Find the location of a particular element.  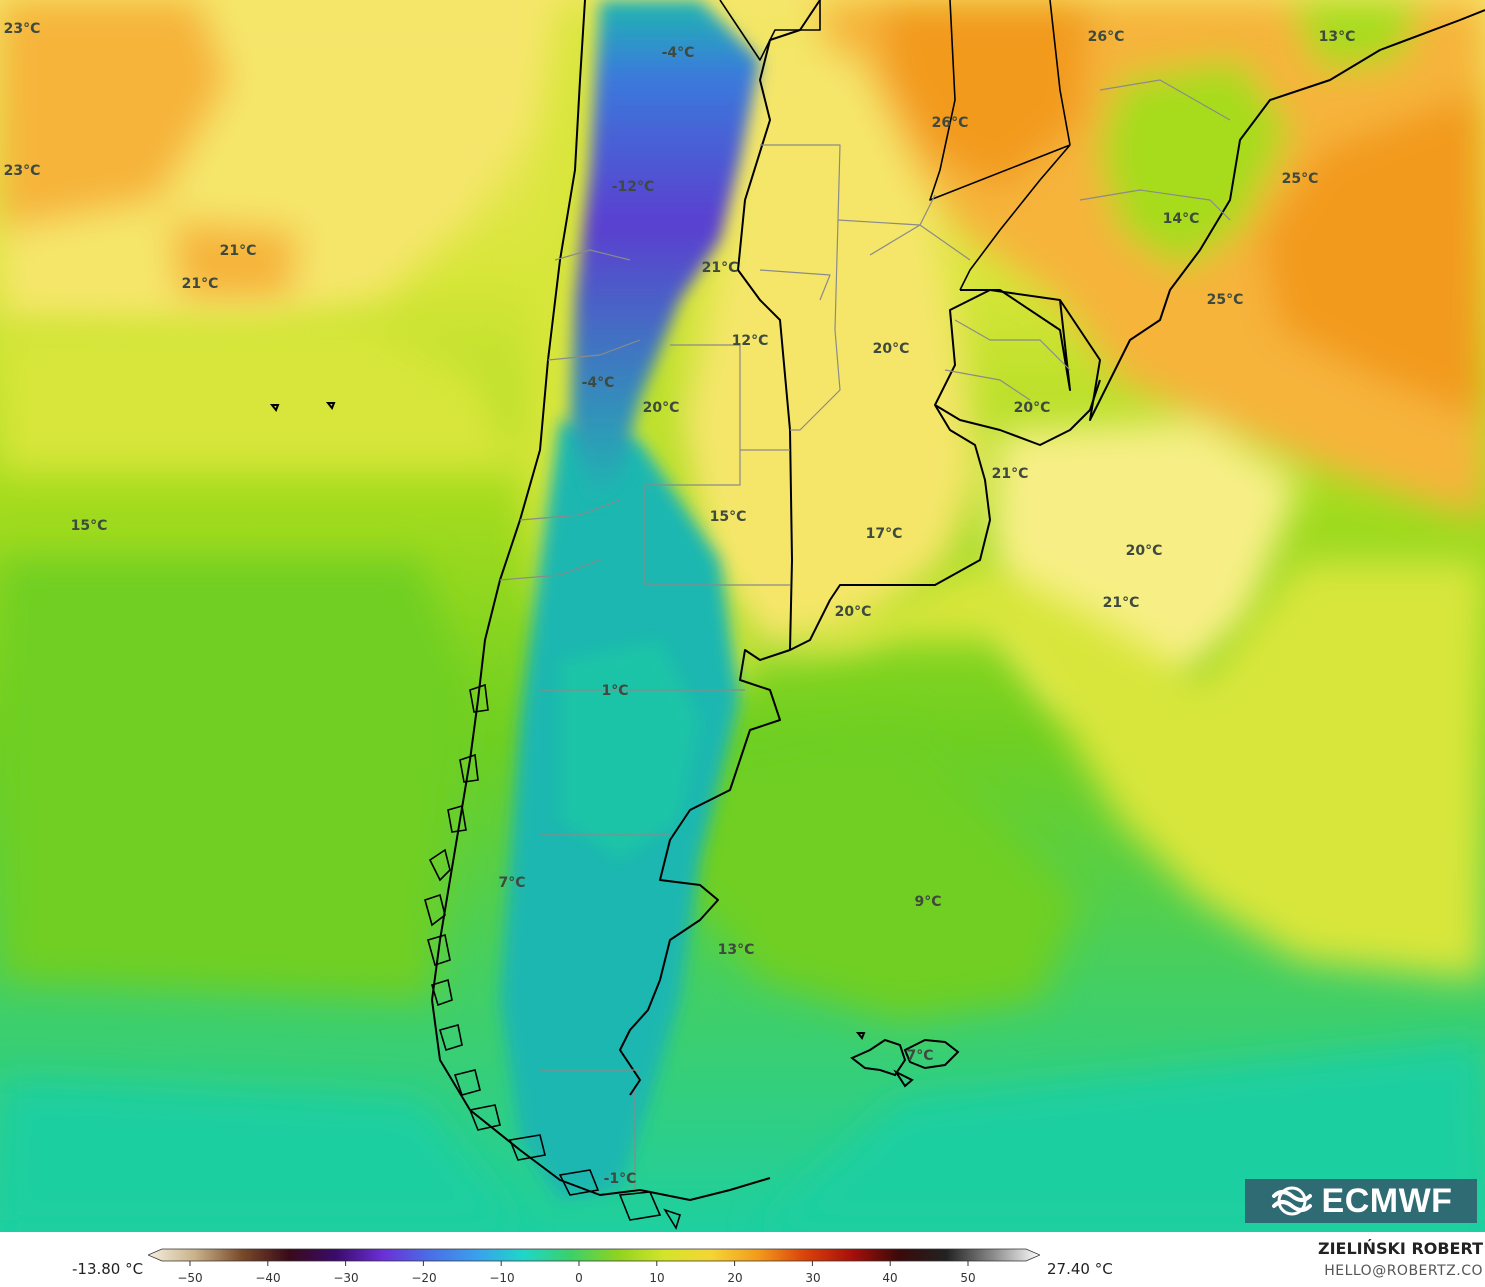

ecmwf-logo: ECMWF is located at coordinates (1361, 1201).